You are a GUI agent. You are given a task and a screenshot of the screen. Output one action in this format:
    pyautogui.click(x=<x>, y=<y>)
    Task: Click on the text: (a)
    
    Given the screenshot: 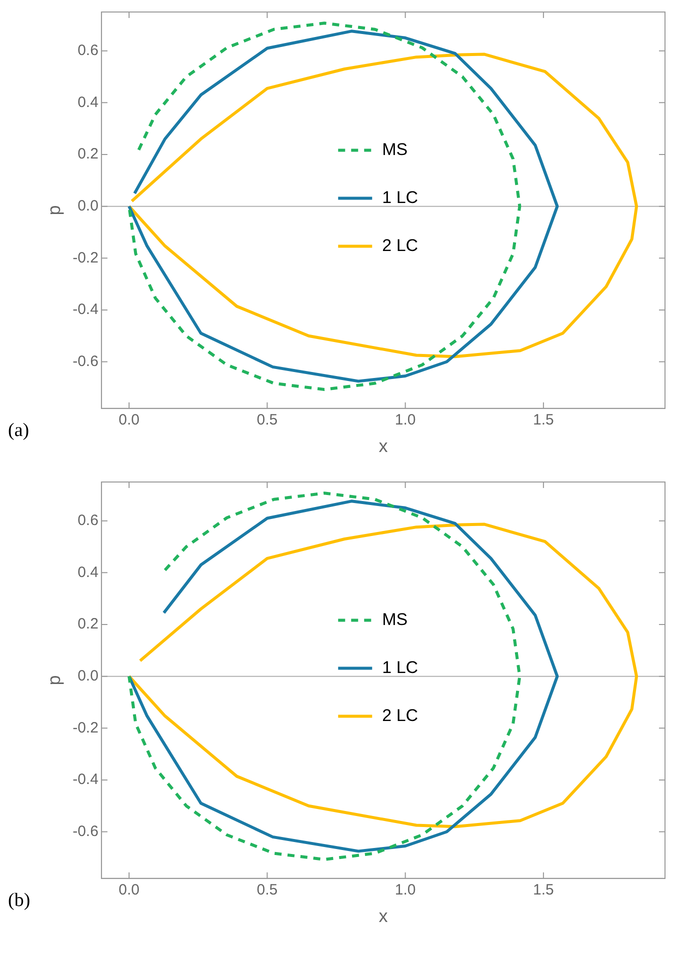 What is the action you would take?
    pyautogui.click(x=19, y=431)
    